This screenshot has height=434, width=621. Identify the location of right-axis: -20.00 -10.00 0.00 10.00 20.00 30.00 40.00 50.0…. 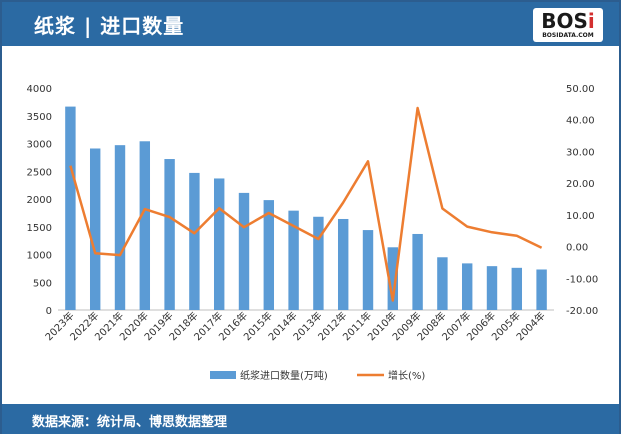
(582, 200).